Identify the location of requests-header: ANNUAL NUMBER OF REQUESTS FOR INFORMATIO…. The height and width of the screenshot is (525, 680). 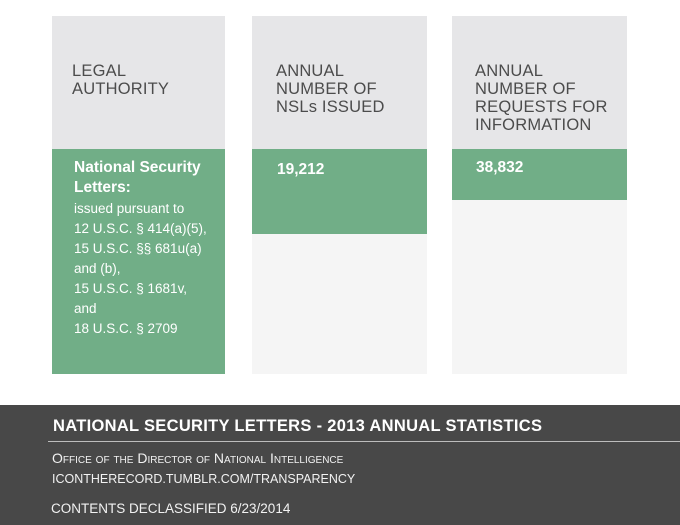
(539, 82).